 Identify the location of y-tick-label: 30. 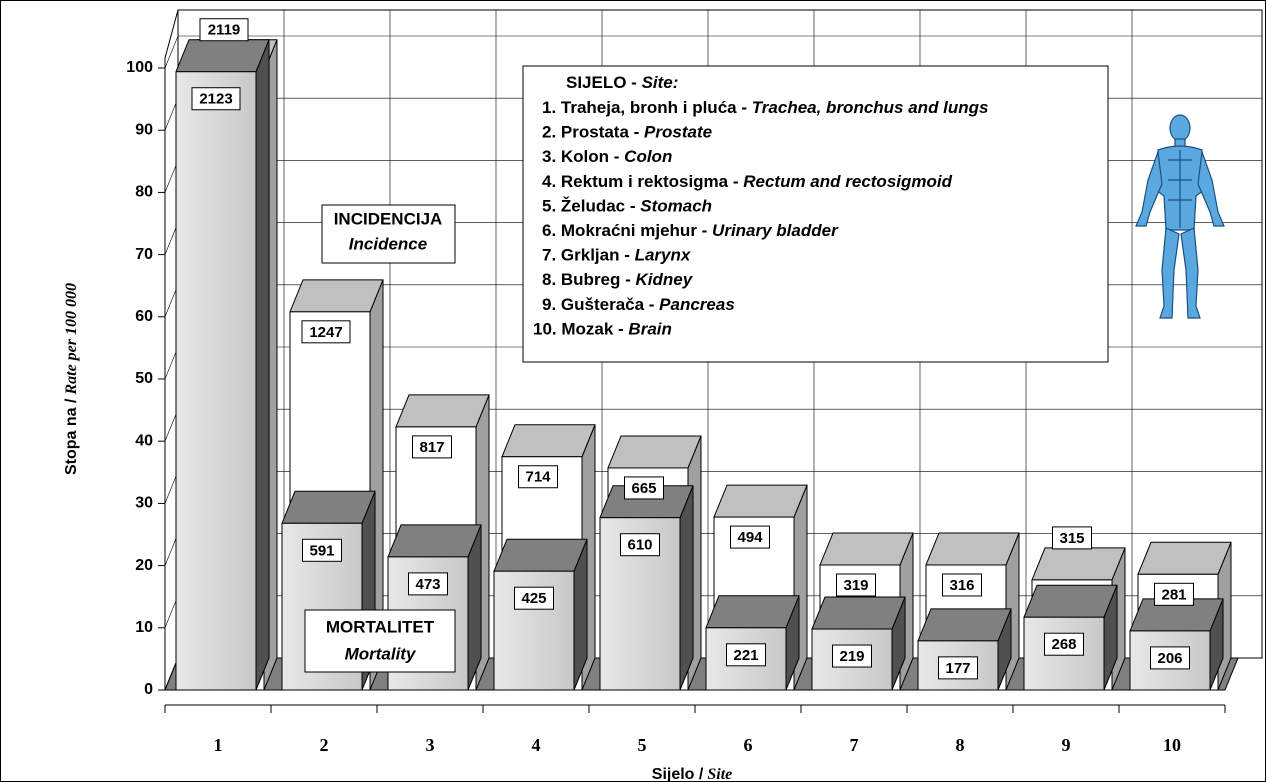
(144, 503).